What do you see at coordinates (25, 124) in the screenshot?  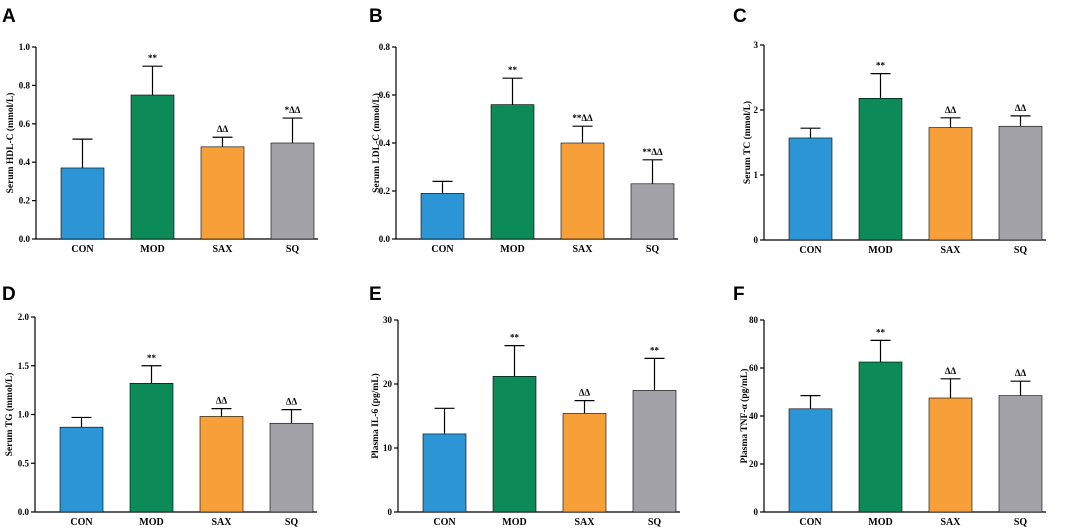 I see `y-tick-label: 0.6` at bounding box center [25, 124].